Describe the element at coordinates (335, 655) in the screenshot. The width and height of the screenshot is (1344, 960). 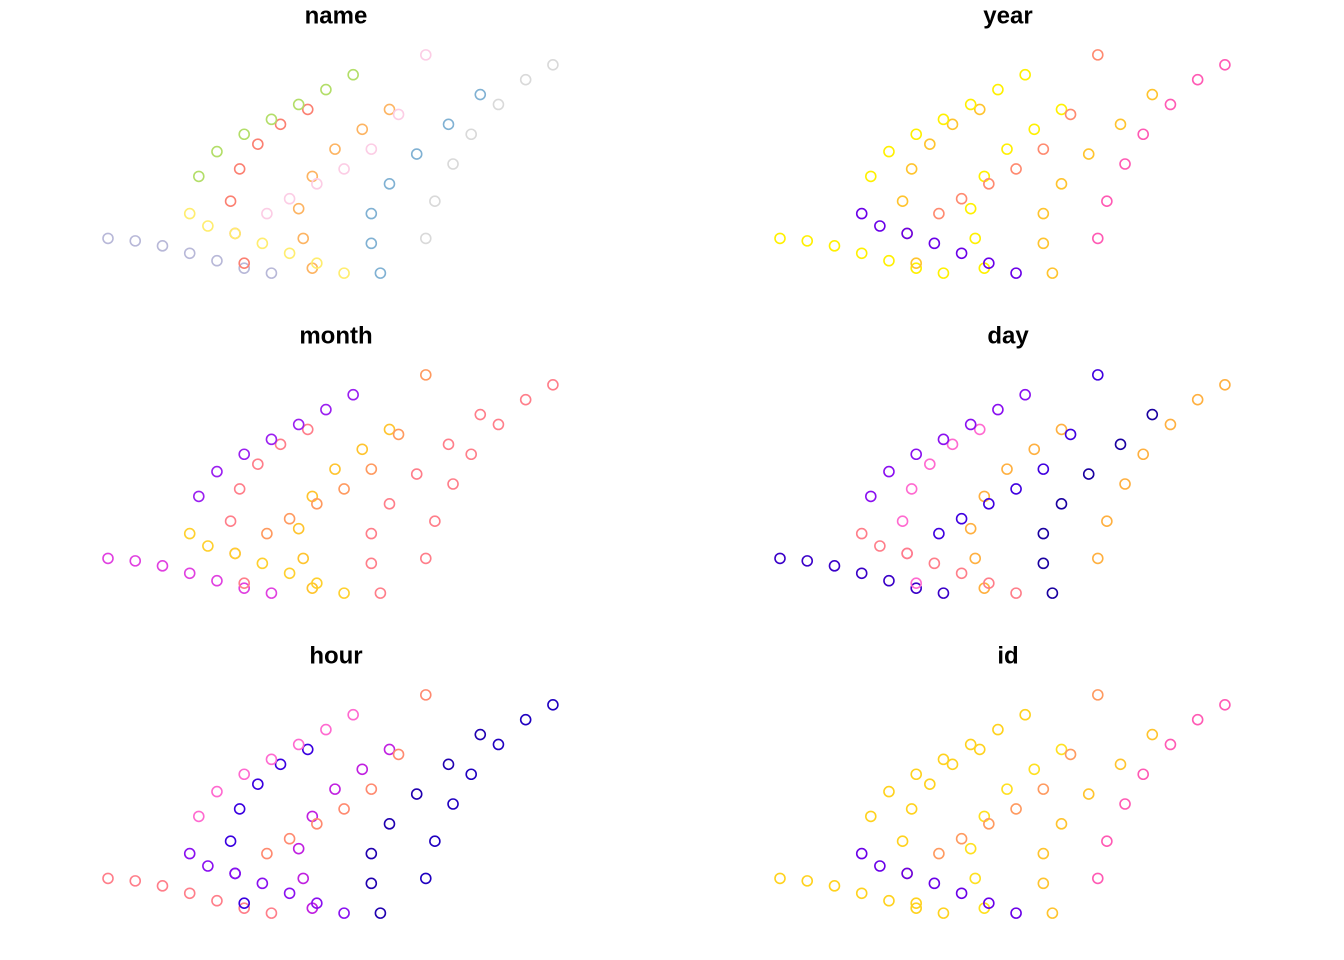
I see `panel-title: hour` at that location.